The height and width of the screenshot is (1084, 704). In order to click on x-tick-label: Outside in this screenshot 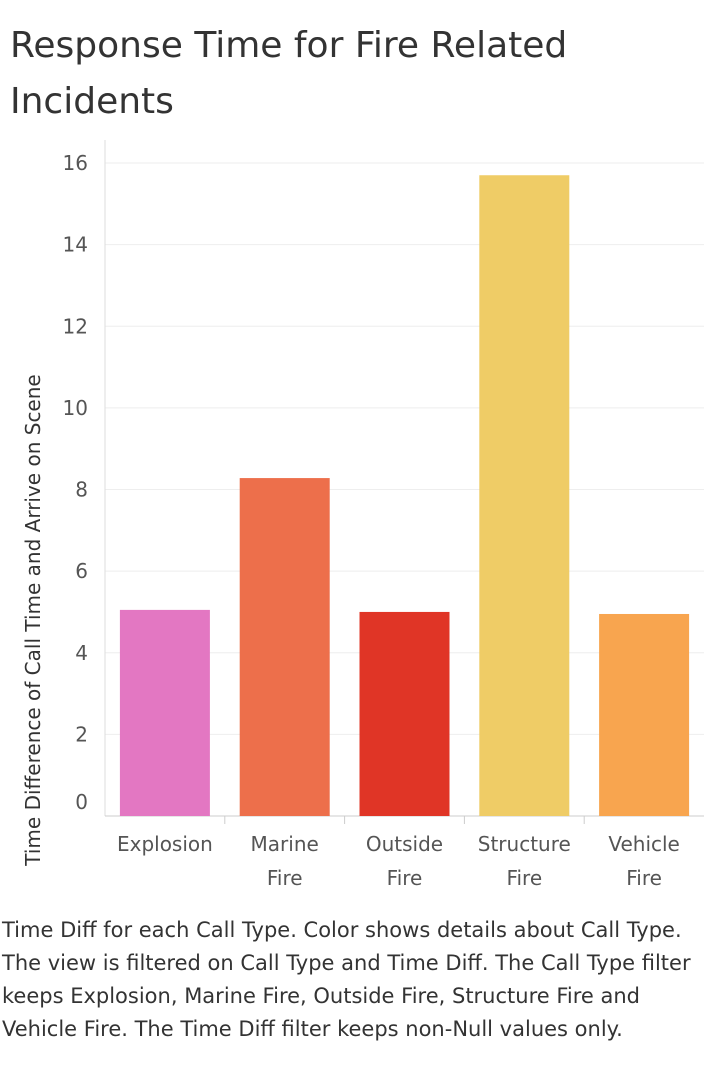, I will do `click(404, 844)`.